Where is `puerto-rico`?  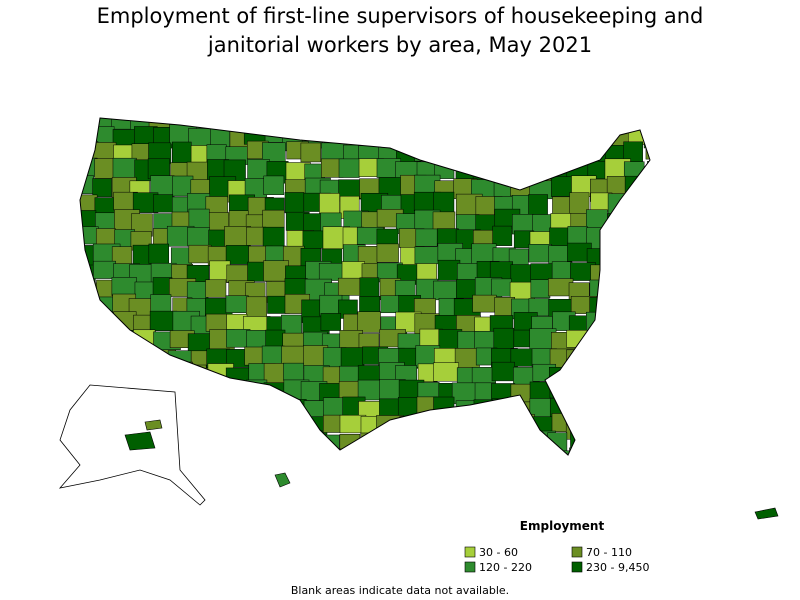 puerto-rico is located at coordinates (766, 513).